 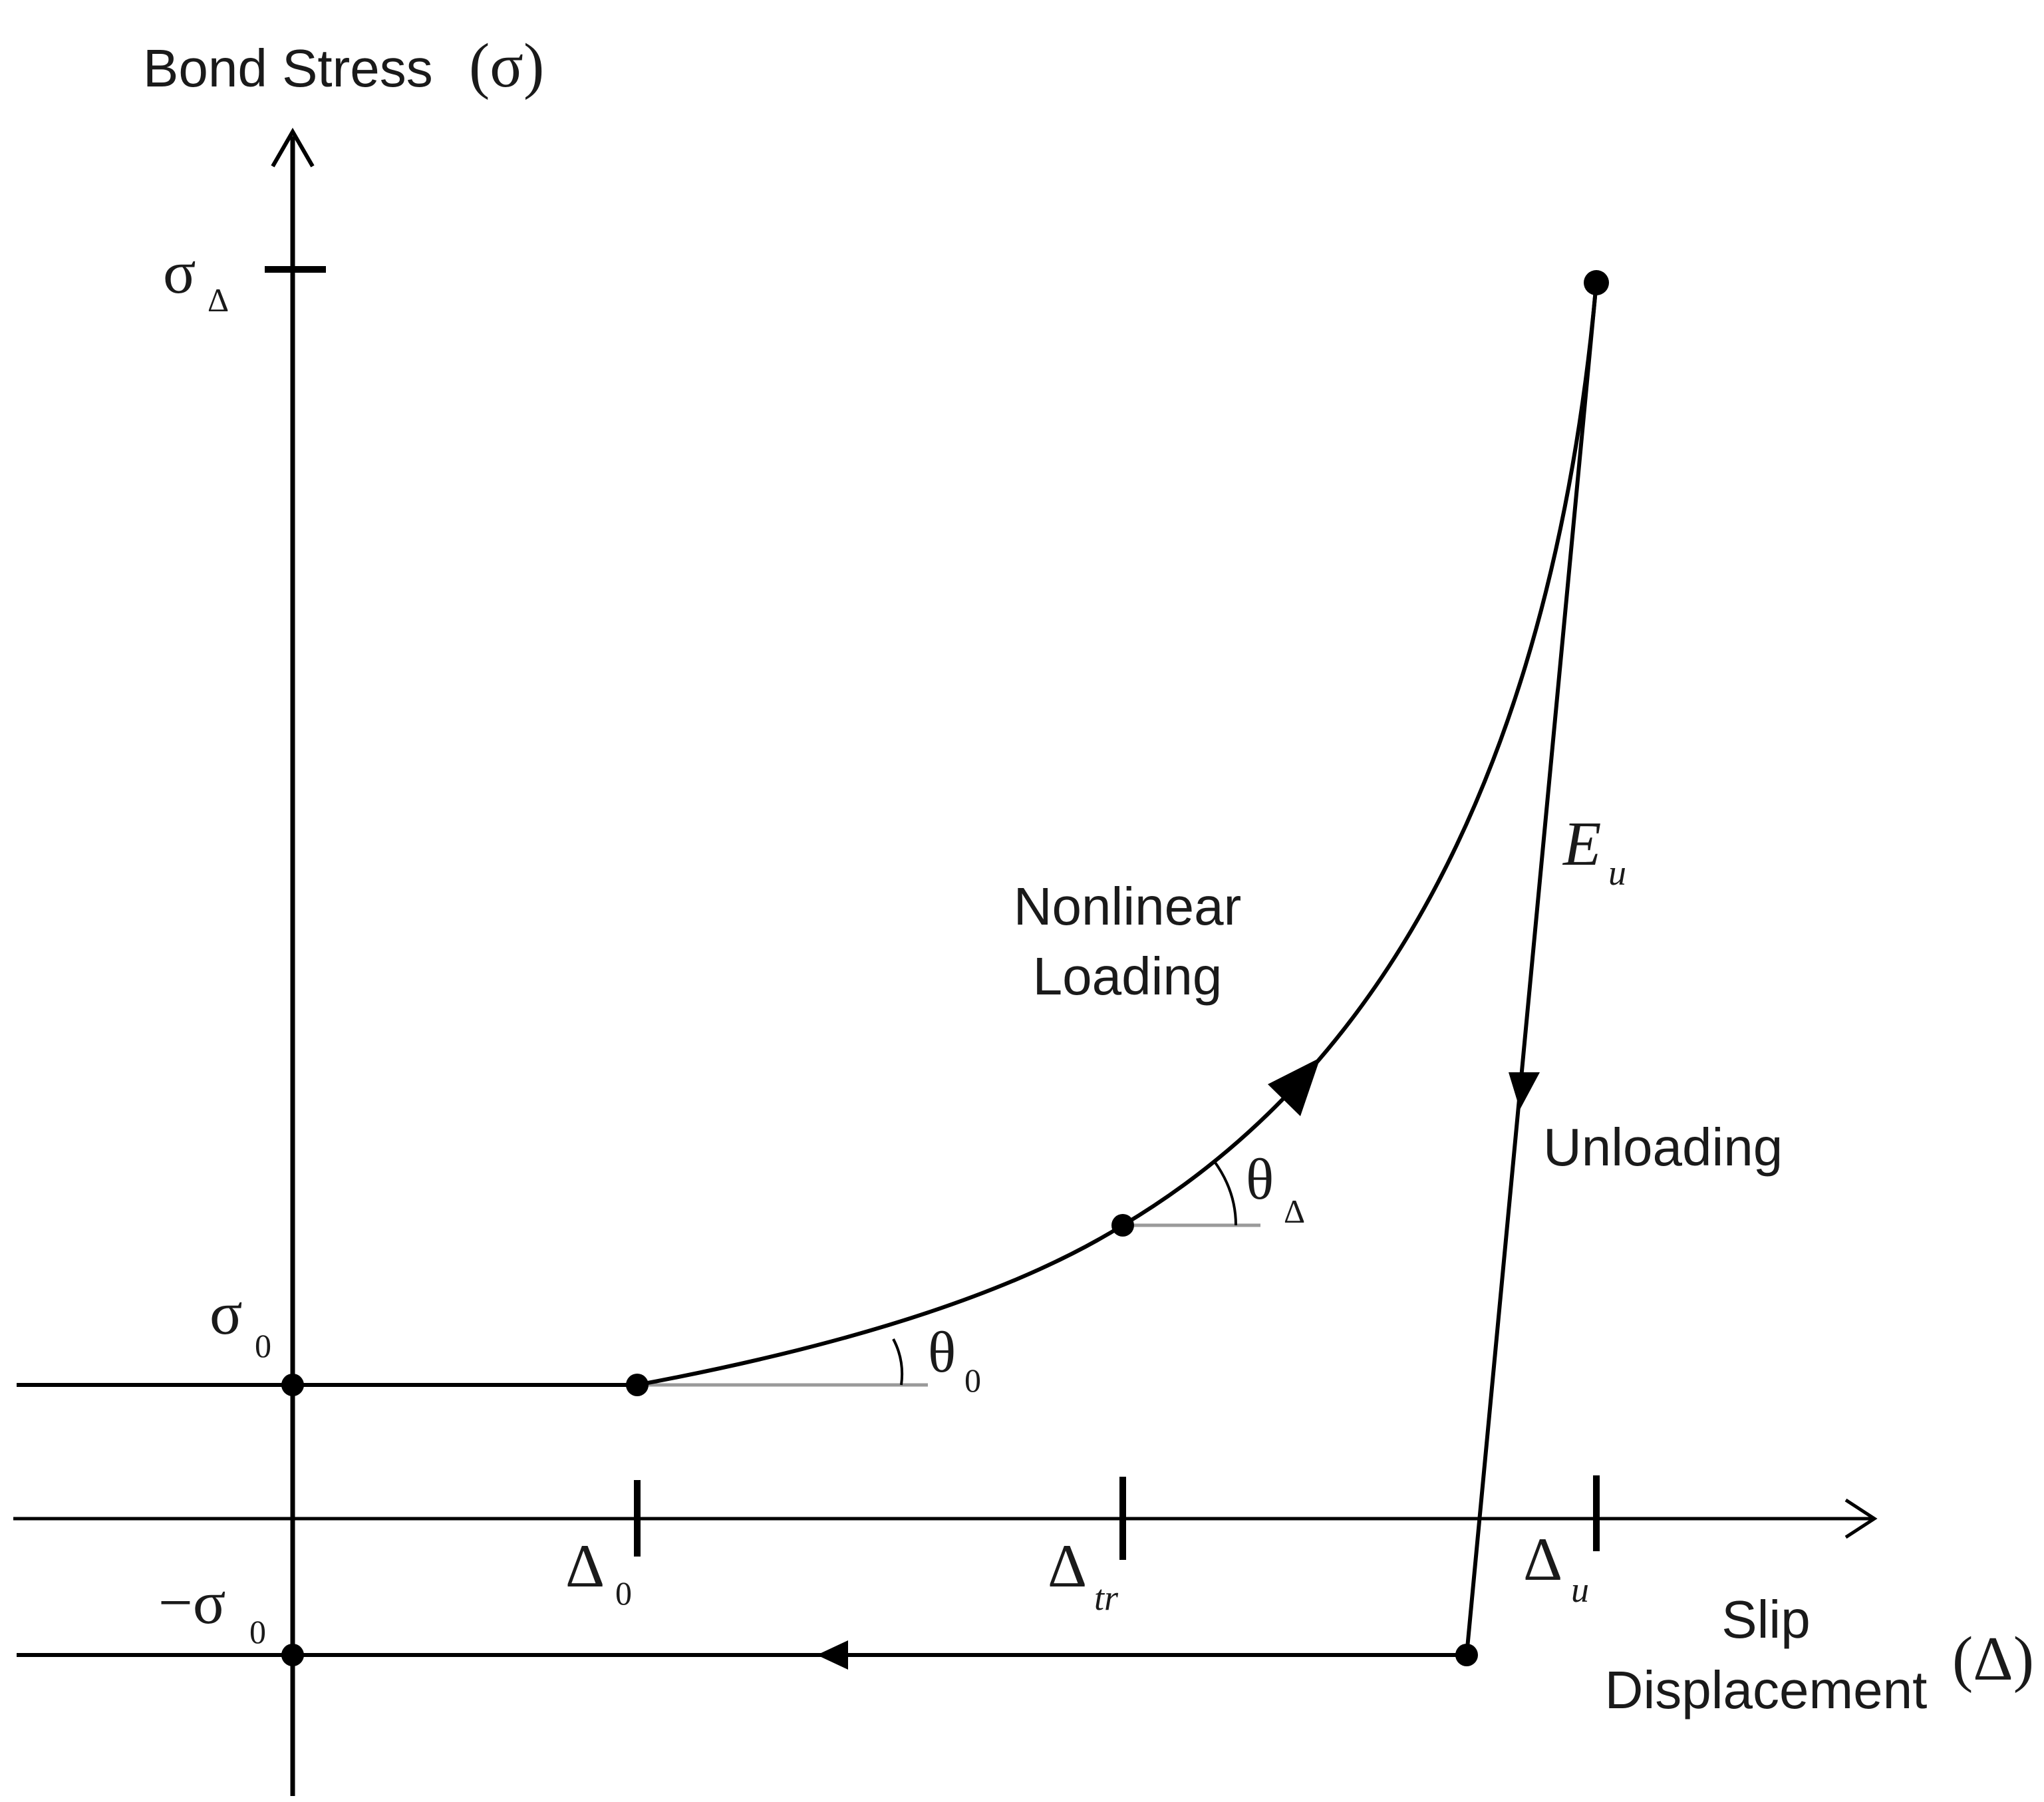 What do you see at coordinates (1294, 1087) in the screenshot?
I see `loading-direction-arrowhead` at bounding box center [1294, 1087].